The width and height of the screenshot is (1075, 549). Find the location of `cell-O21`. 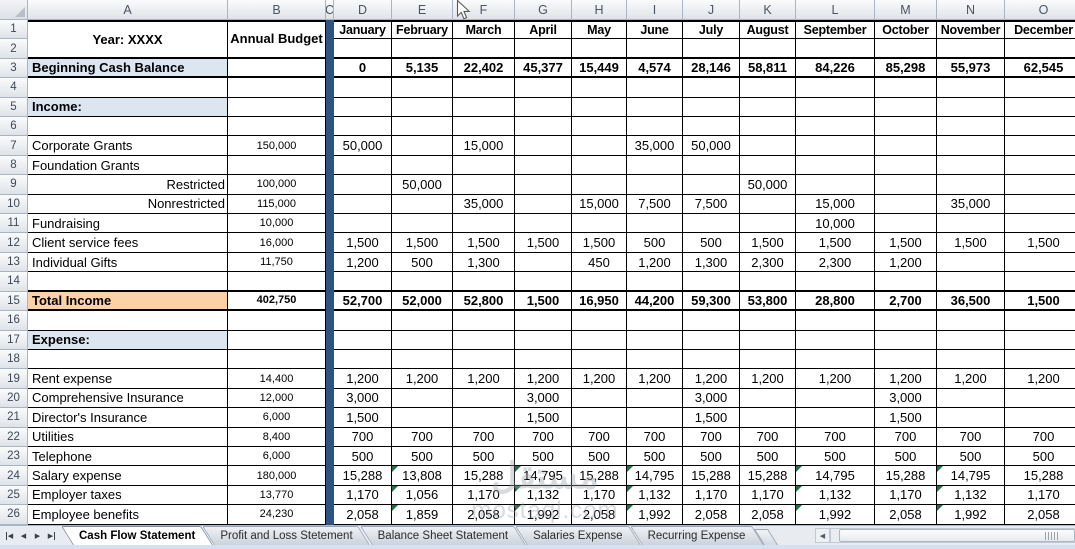

cell-O21 is located at coordinates (1040, 418).